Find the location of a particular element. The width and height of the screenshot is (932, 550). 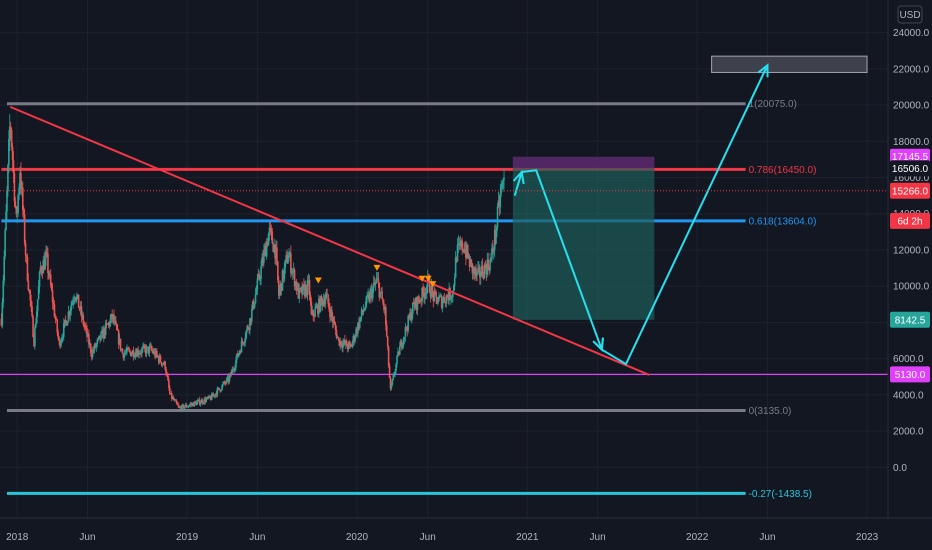

price-badge-text: 8142.5 is located at coordinates (910, 320).